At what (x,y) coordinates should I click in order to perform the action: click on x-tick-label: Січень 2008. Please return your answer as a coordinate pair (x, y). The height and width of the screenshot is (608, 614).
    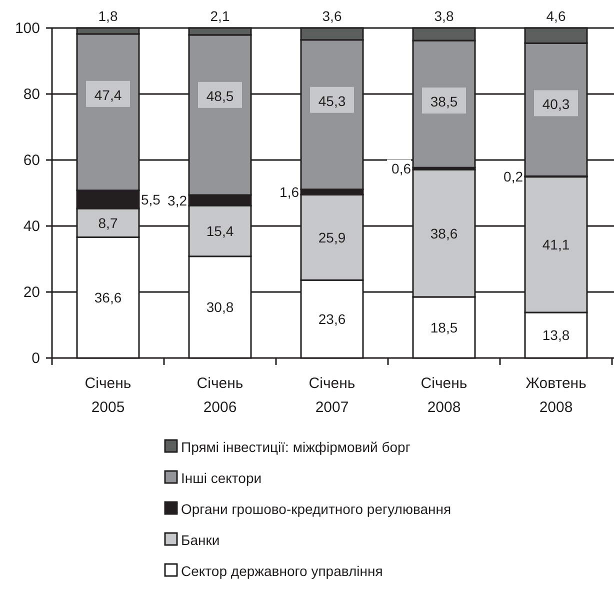
    Looking at the image, I should click on (444, 395).